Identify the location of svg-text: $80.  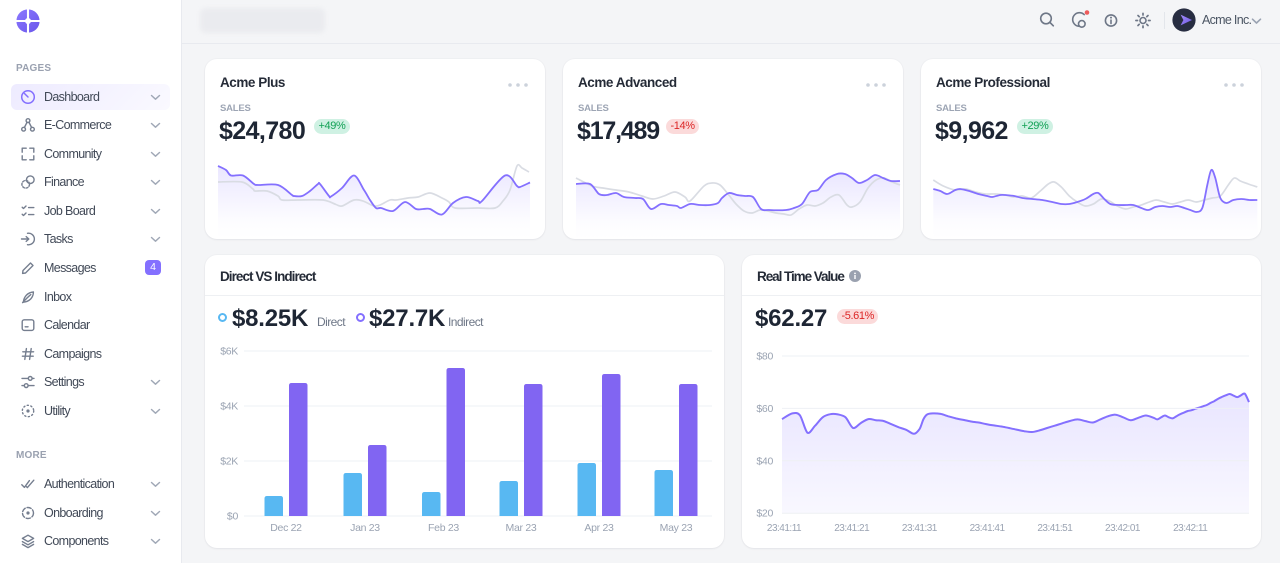
(764, 357).